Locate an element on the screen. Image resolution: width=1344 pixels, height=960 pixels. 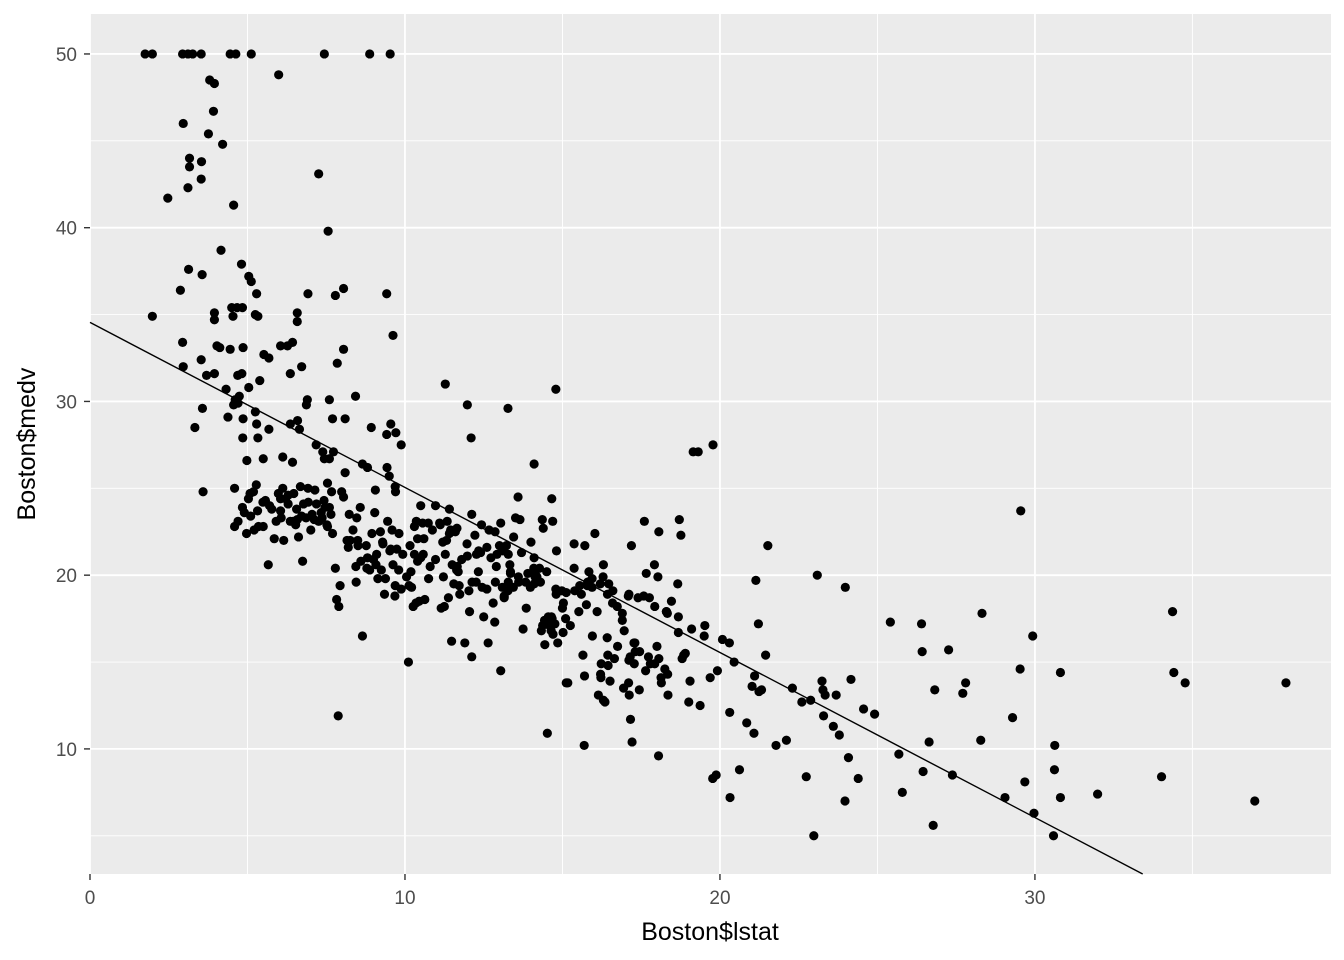
x-tick-label: 0 is located at coordinates (90, 898).